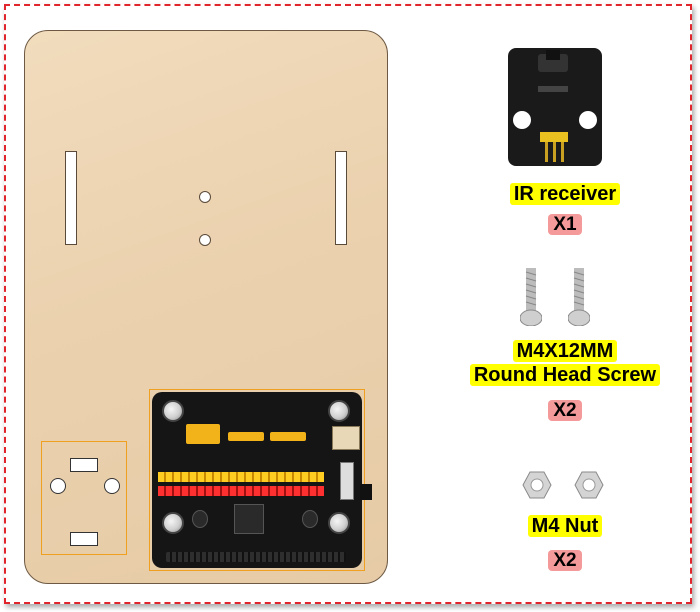 This screenshot has height=612, width=700. Describe the element at coordinates (71, 198) in the screenshot. I see `slot-left` at that location.